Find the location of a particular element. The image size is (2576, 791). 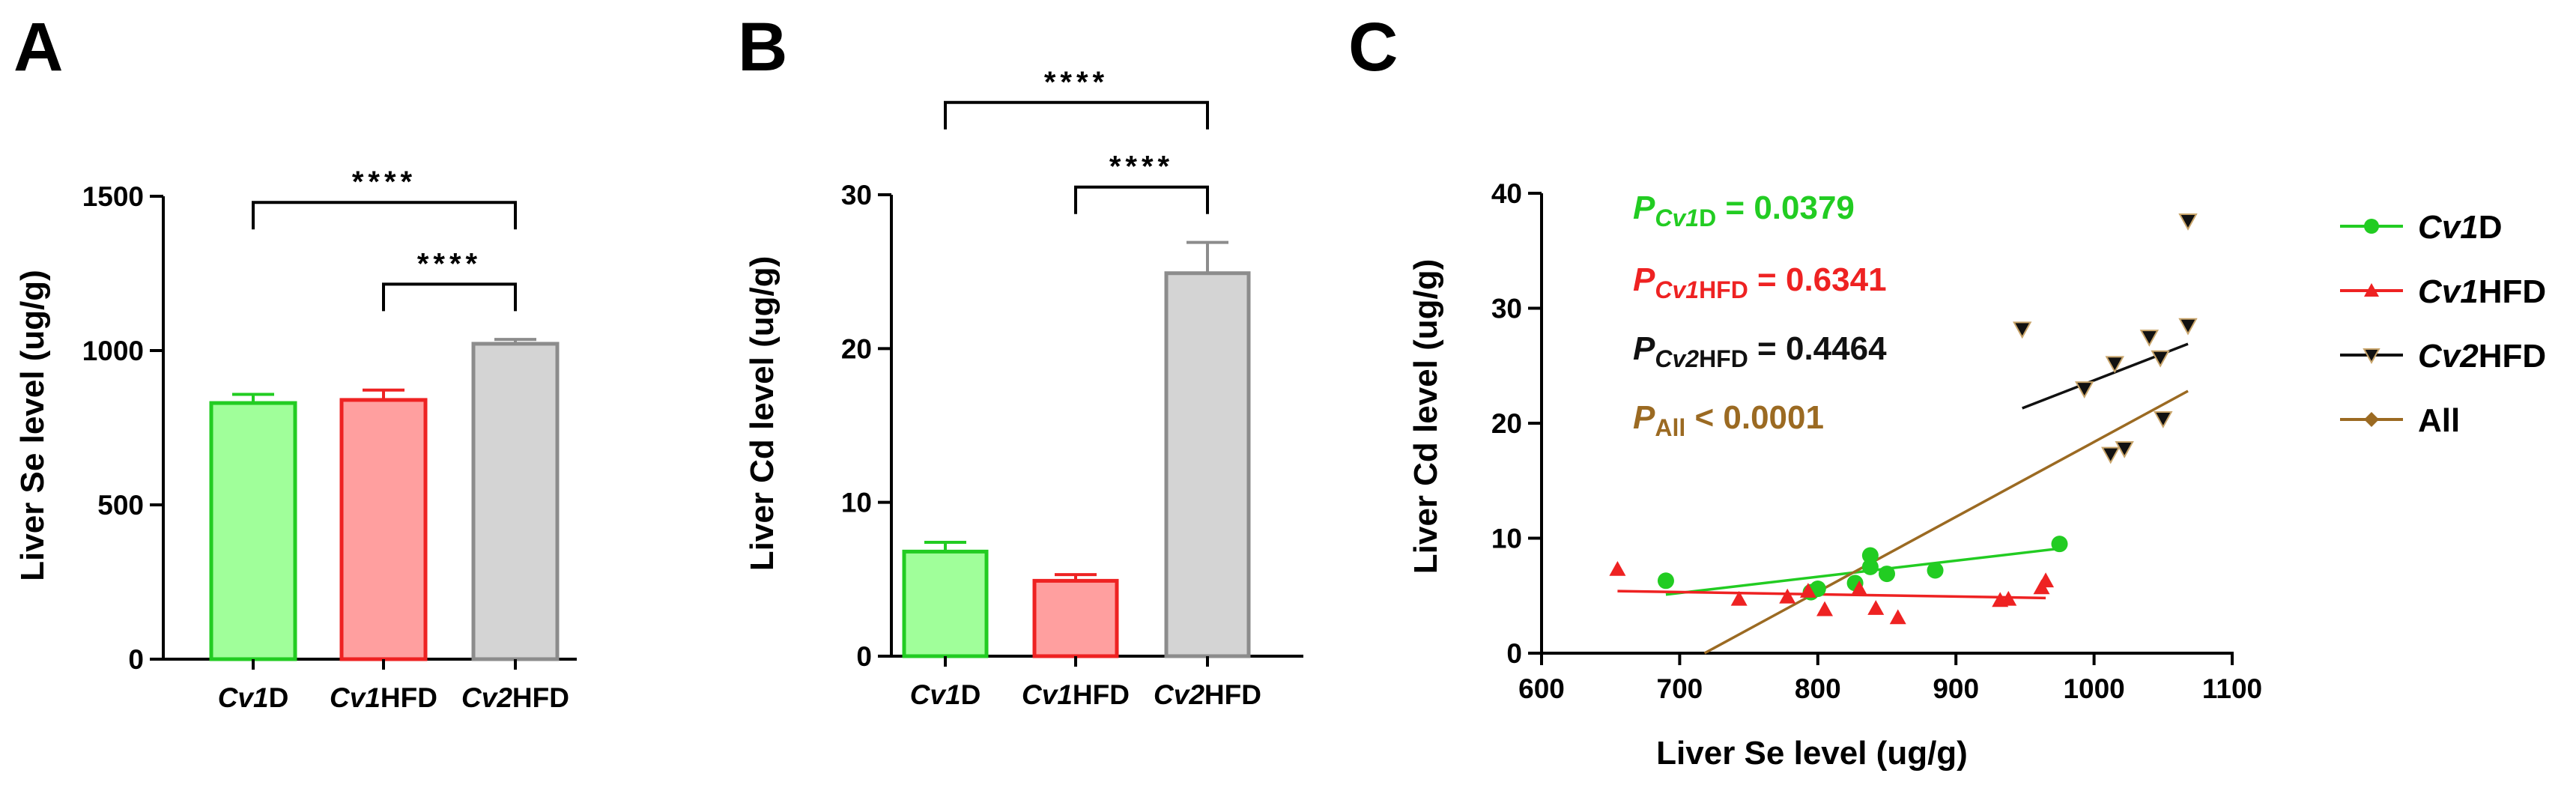

p-value-stat: PAll < 0.0001 is located at coordinates (1728, 420).